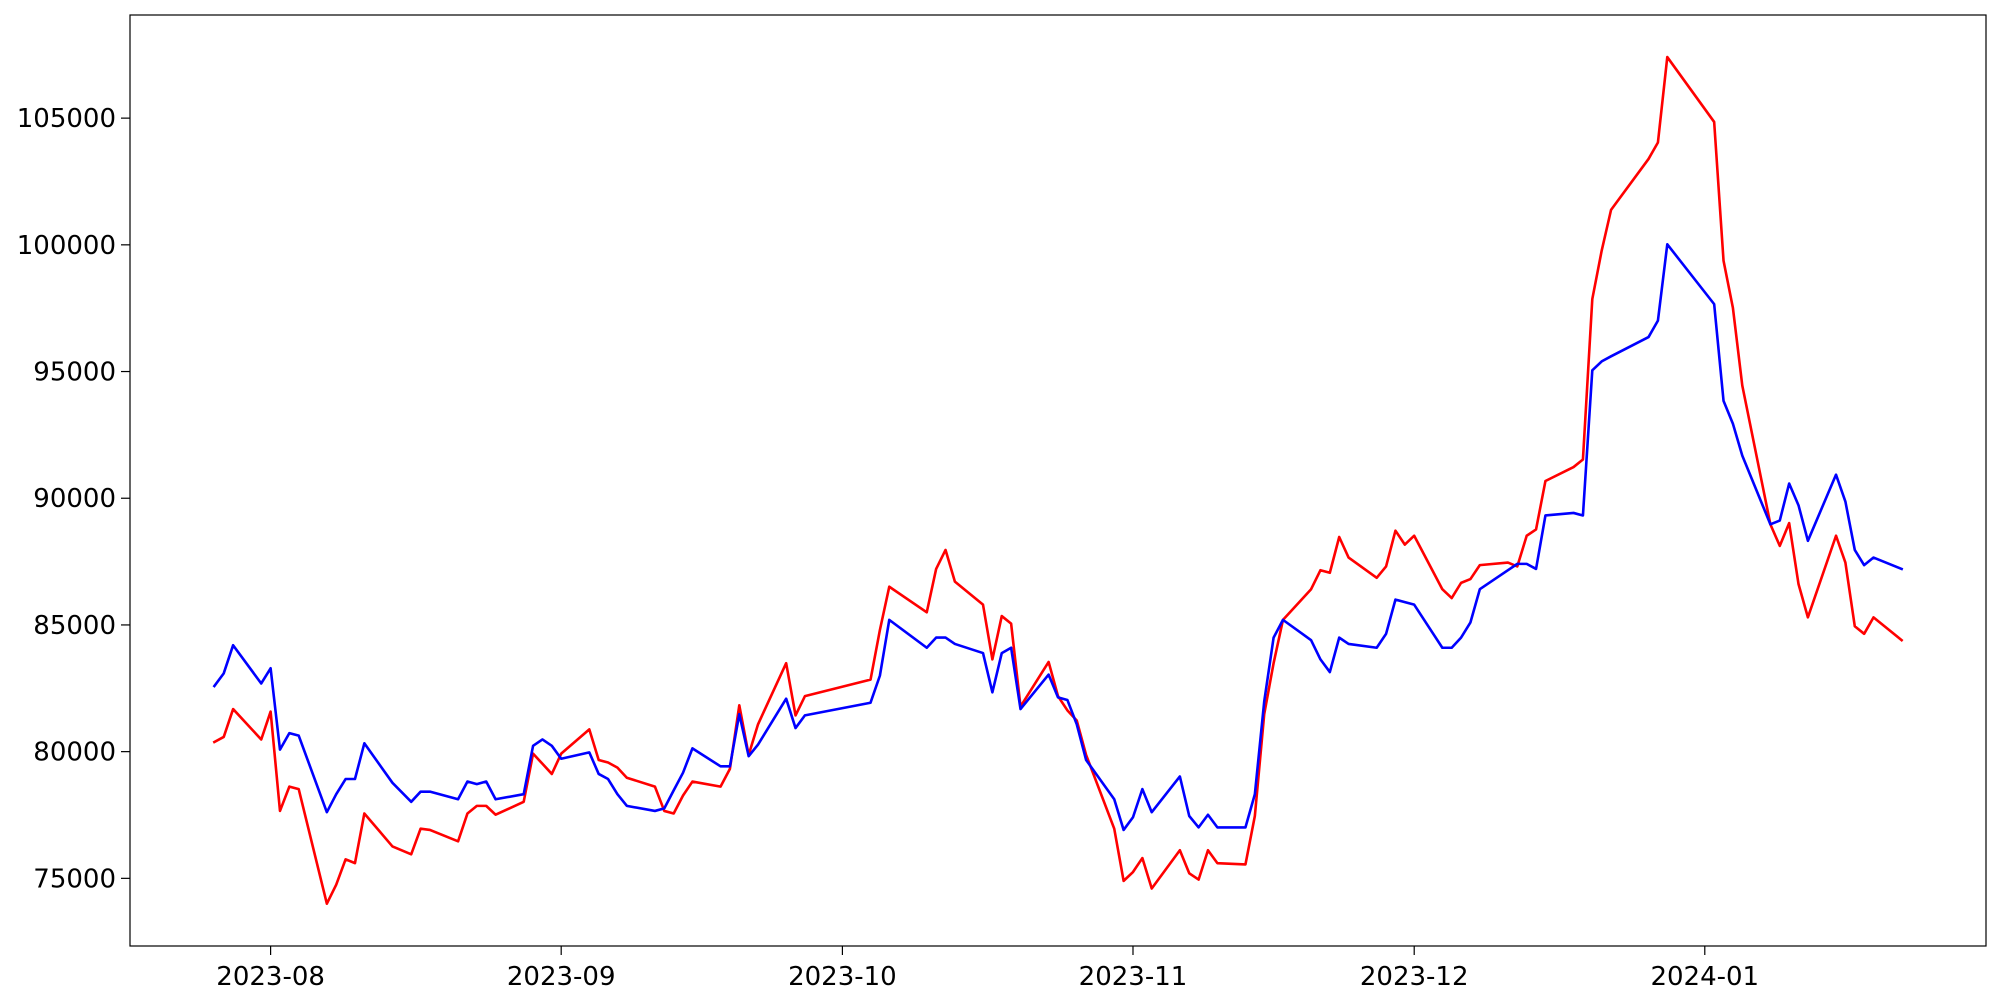  What do you see at coordinates (74, 373) in the screenshot?
I see `y-tick-label: 95000` at bounding box center [74, 373].